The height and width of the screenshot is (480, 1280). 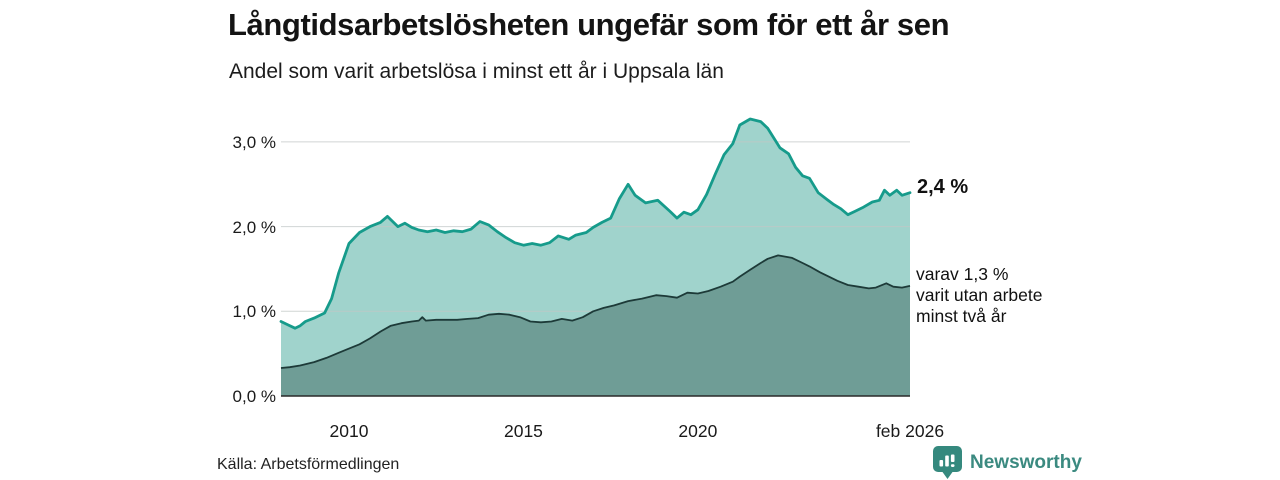 What do you see at coordinates (1026, 462) in the screenshot?
I see `brand-name: Newsworthy` at bounding box center [1026, 462].